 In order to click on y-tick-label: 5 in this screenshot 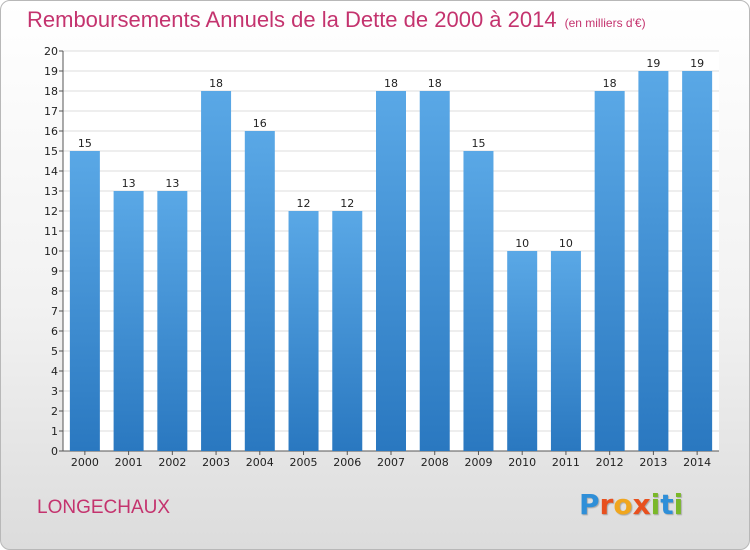, I will do `click(54, 351)`.